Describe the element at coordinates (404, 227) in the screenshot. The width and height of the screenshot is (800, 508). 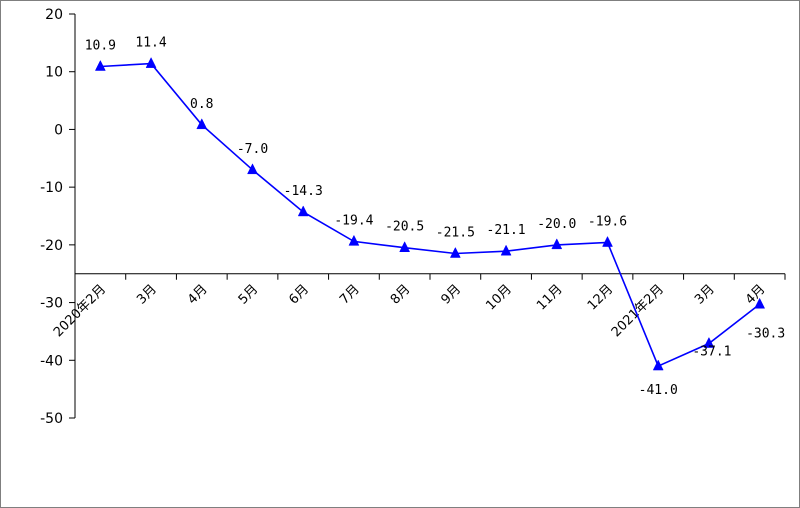
I see `data-label: -20.5` at that location.